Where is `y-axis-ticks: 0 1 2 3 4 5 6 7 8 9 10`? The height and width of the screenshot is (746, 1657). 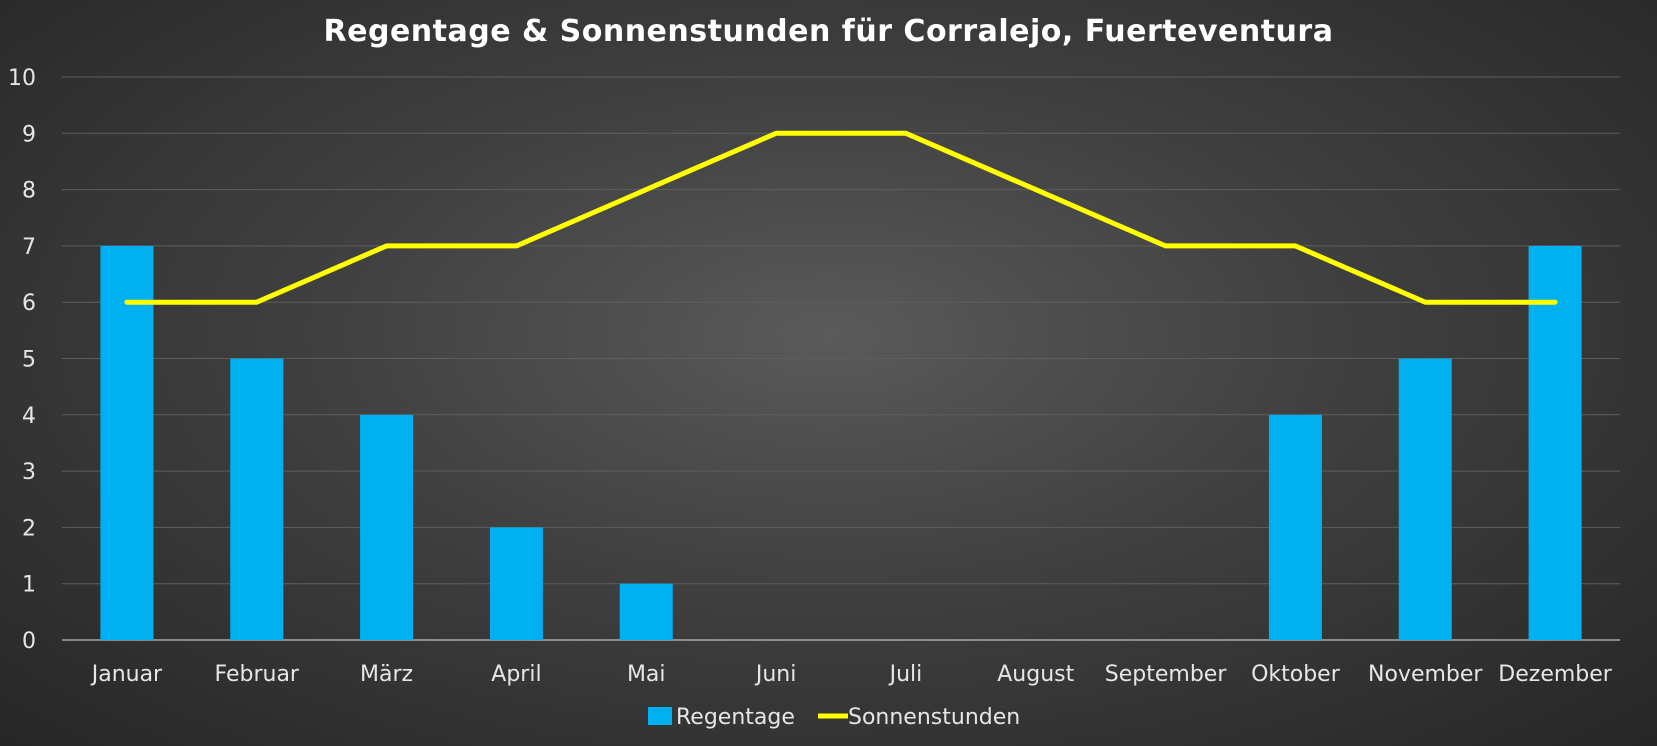 y-axis-ticks: 0 1 2 3 4 5 6 7 8 9 10 is located at coordinates (22, 360).